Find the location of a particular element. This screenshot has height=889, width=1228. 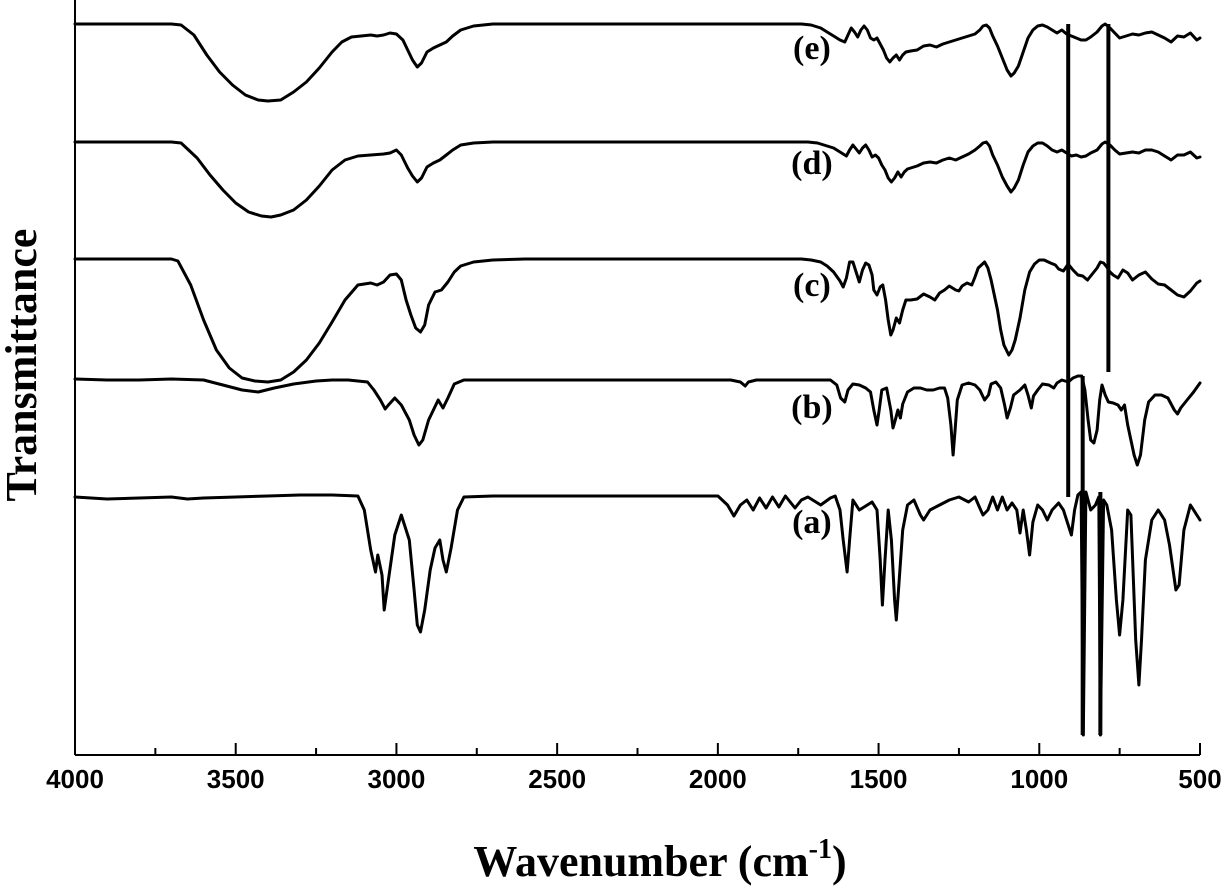

x-axis-title: Wavenumber (cm-1) is located at coordinates (659, 860).